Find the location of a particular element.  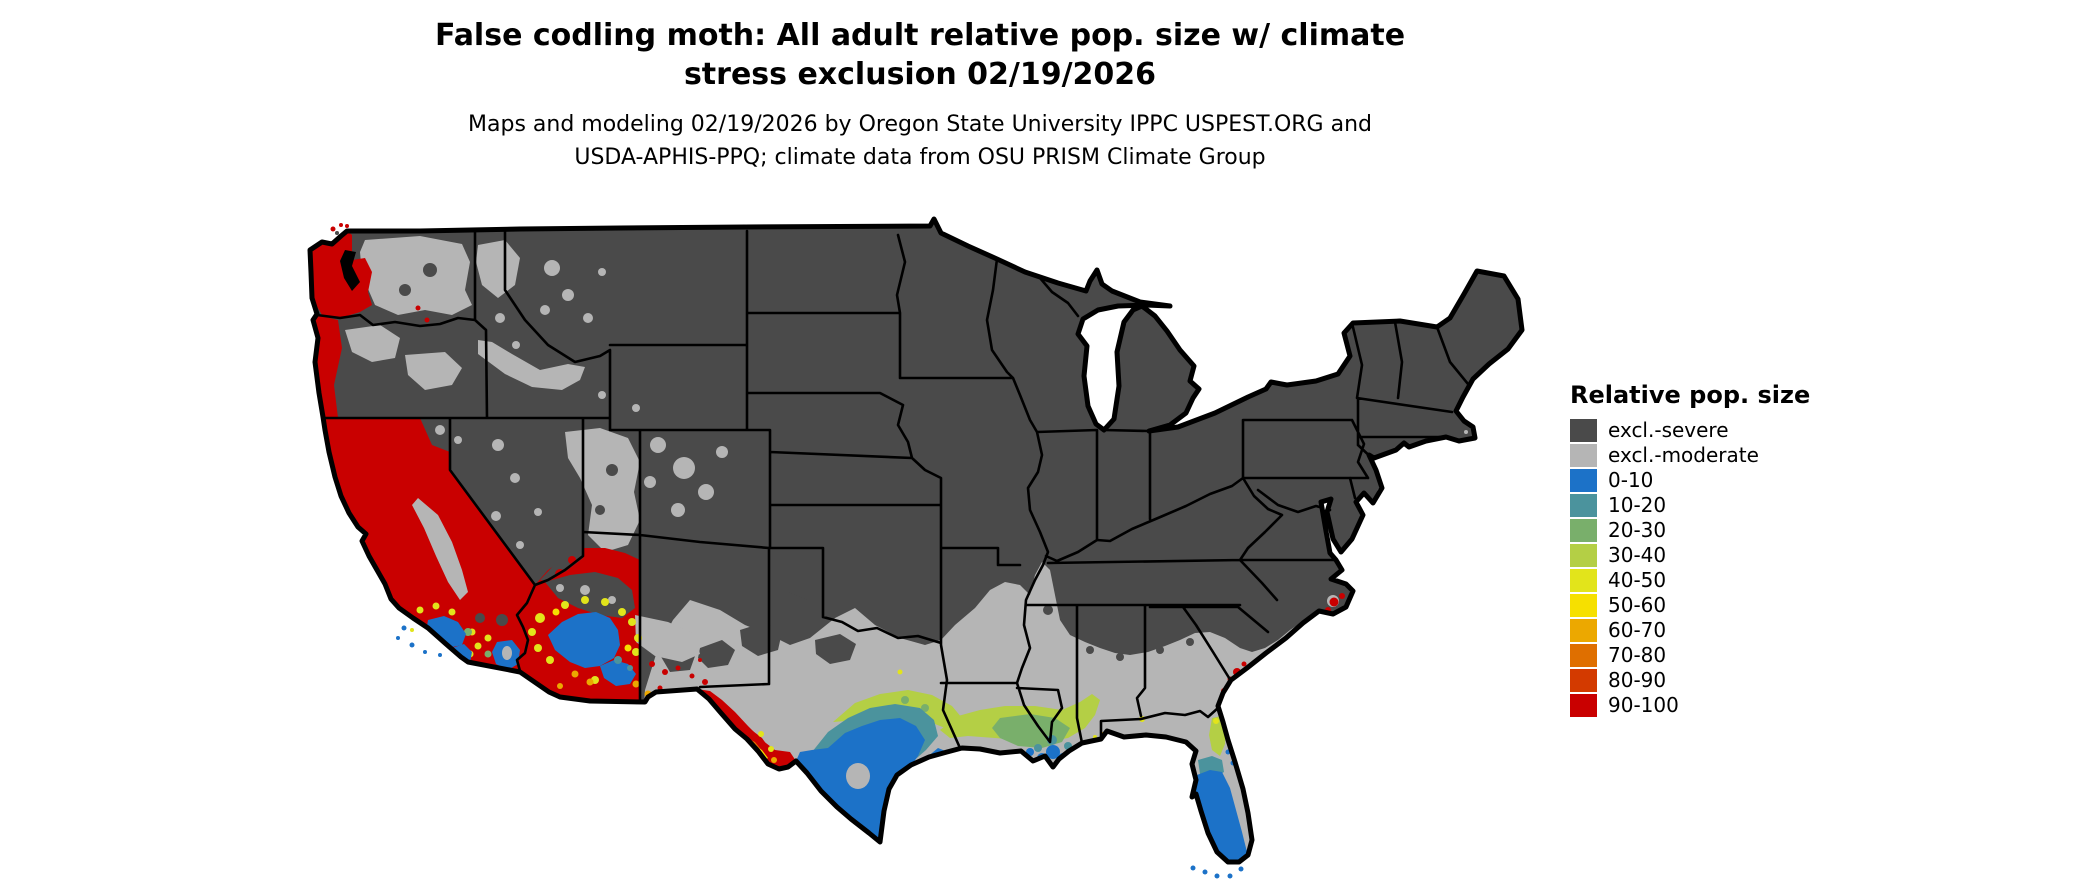

legend-item: excl.-severe is located at coordinates (1690, 430).